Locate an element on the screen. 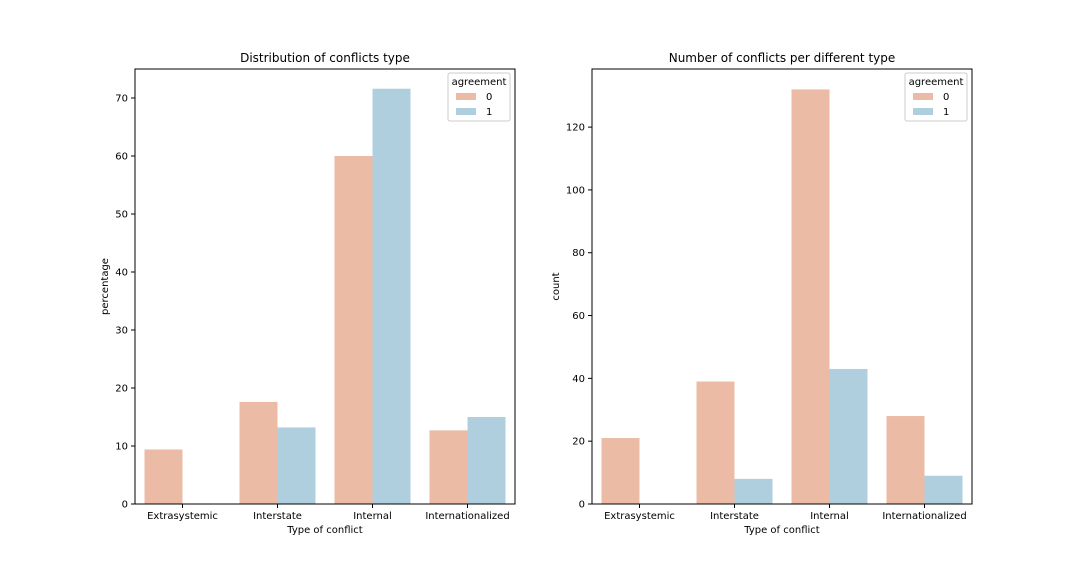 This screenshot has height=576, width=1080. chart-title: Number of conflicts per different type is located at coordinates (782, 58).